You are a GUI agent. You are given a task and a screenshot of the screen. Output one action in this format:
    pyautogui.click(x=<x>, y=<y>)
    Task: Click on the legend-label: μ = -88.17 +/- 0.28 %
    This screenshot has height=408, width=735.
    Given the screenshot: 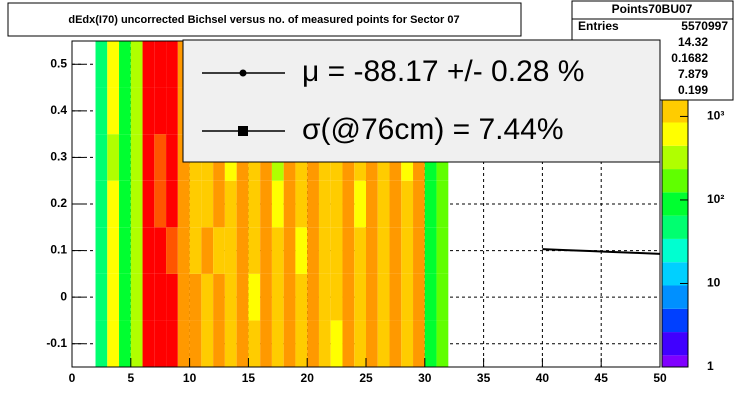 What is the action you would take?
    pyautogui.click(x=443, y=71)
    